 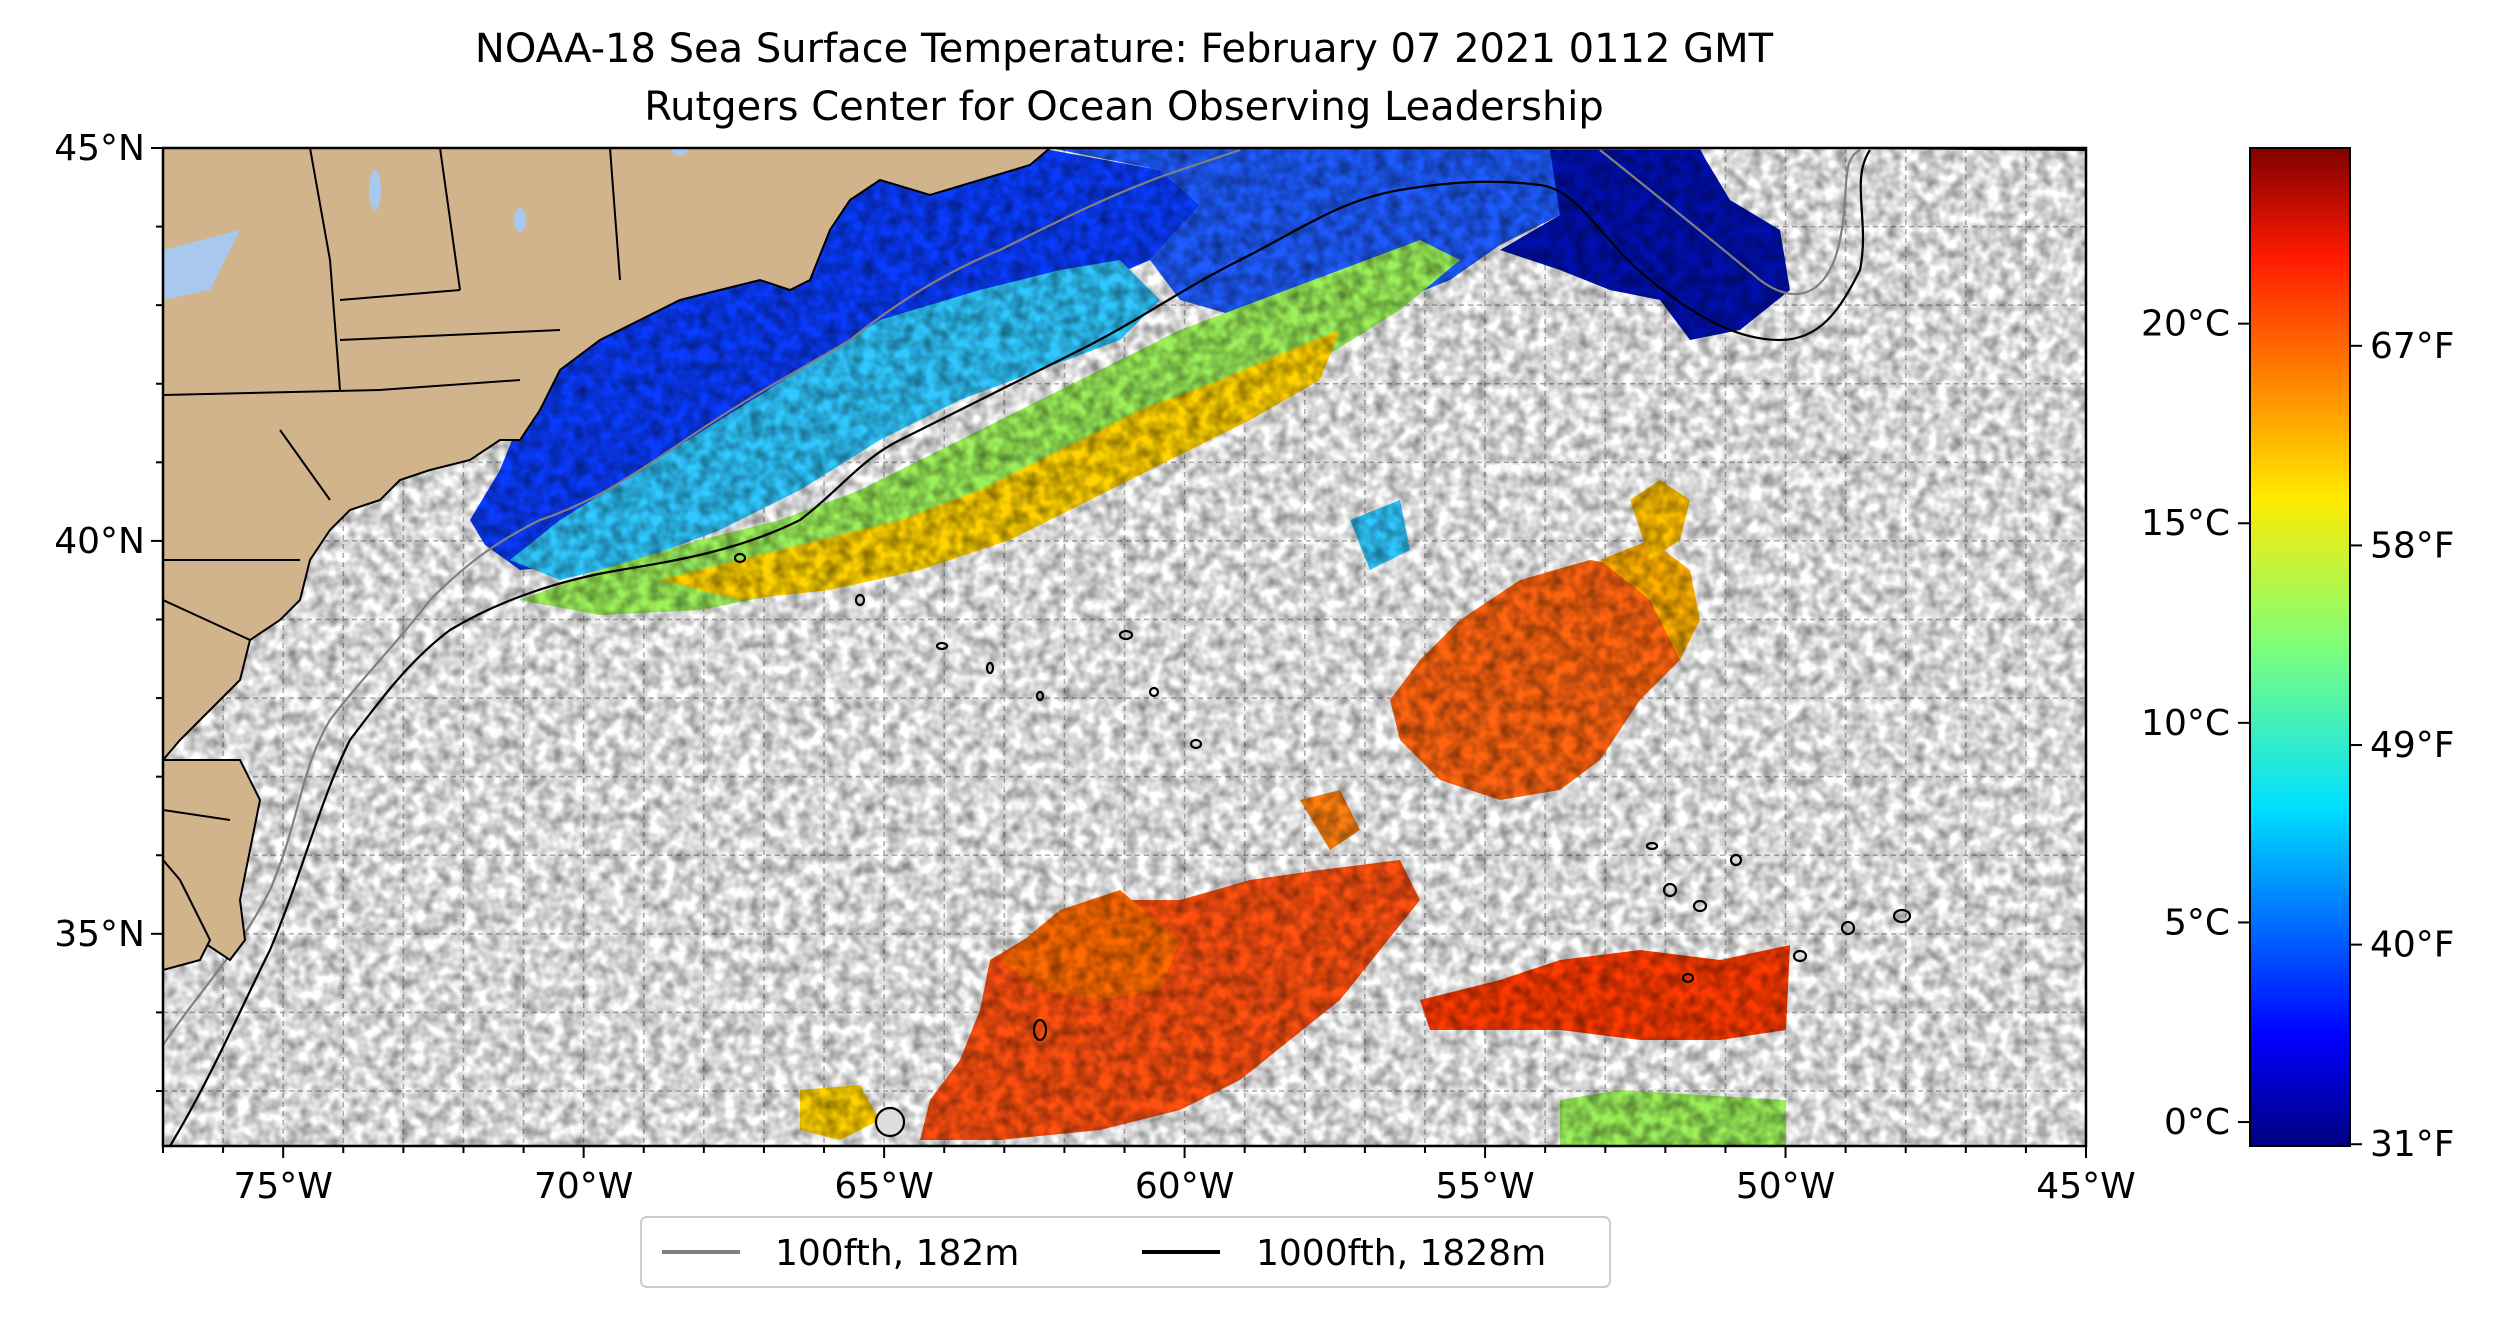 What do you see at coordinates (2197, 1122) in the screenshot?
I see `colorbar-celsius-label: 0°C` at bounding box center [2197, 1122].